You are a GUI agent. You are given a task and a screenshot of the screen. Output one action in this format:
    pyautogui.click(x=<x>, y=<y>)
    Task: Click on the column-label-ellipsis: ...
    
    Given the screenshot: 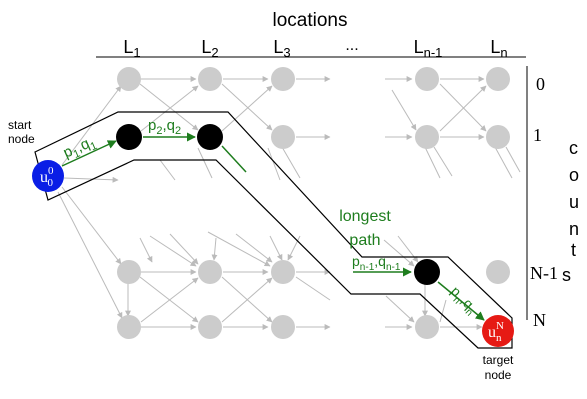 What is the action you would take?
    pyautogui.click(x=351, y=45)
    